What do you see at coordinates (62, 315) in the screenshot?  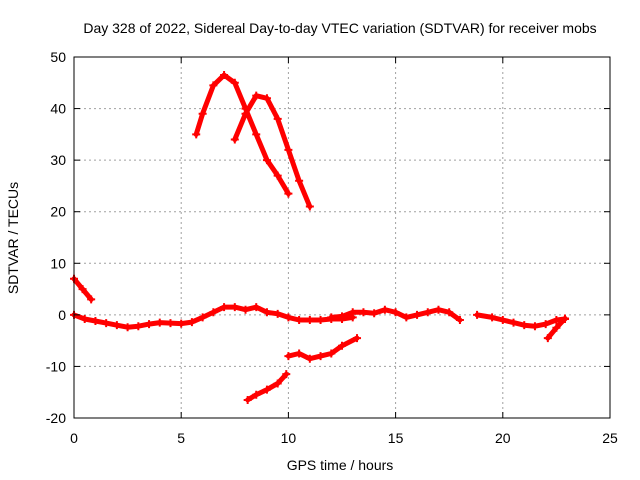 I see `y-tick-label: 0` at bounding box center [62, 315].